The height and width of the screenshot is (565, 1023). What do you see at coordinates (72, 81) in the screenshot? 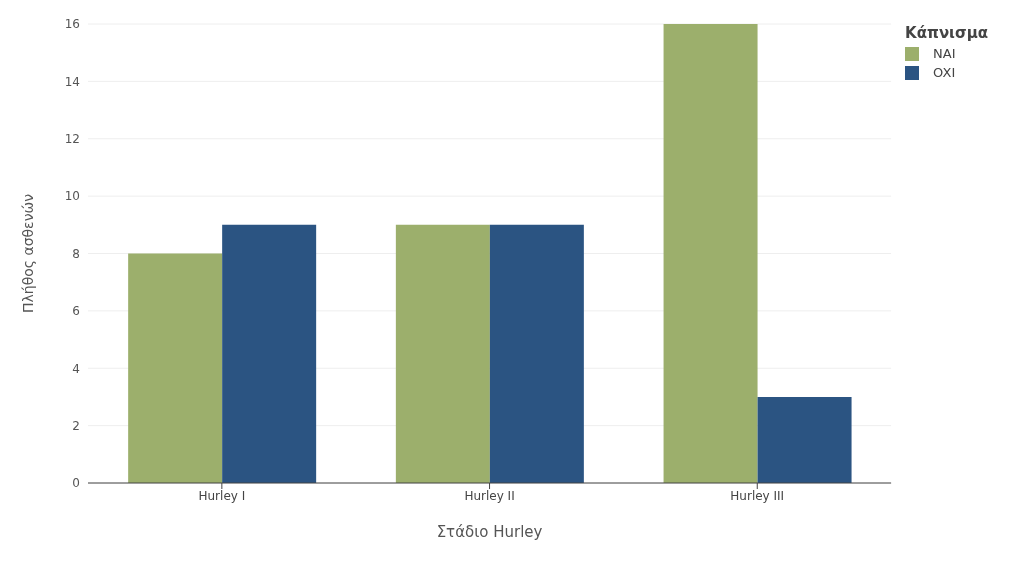
I see `y-tick-label: 14` at bounding box center [72, 81].